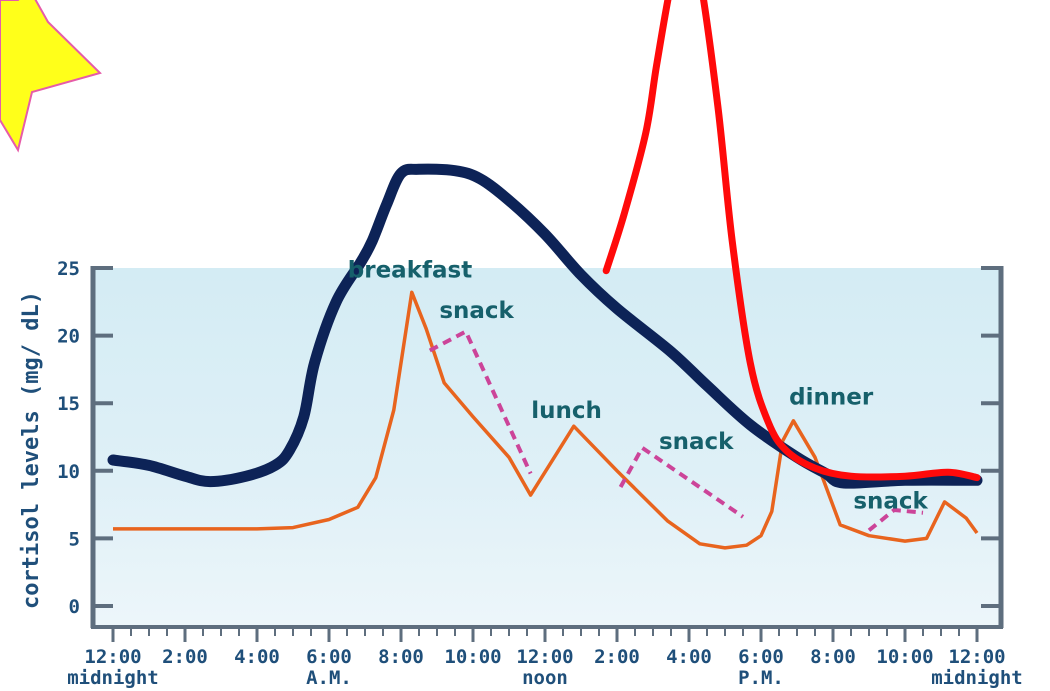 The width and height of the screenshot is (1050, 691). I want to click on x-tick-sublabel: A.M., so click(329, 678).